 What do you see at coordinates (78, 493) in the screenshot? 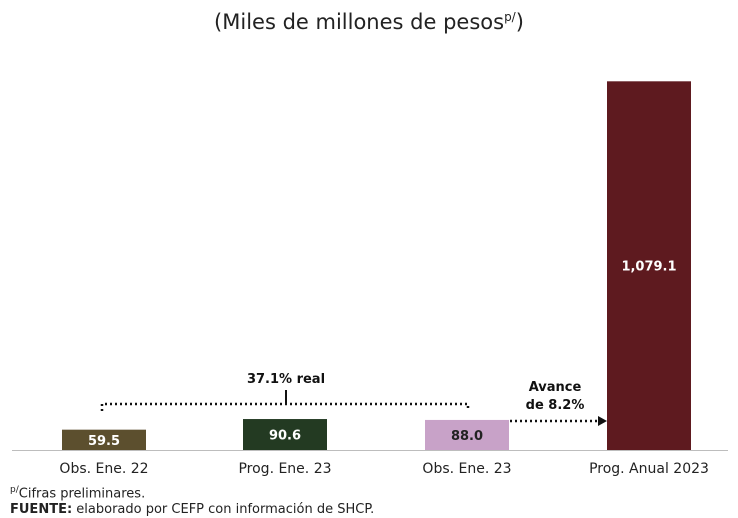
I see `footnote: p/Cifras preliminares.` at bounding box center [78, 493].